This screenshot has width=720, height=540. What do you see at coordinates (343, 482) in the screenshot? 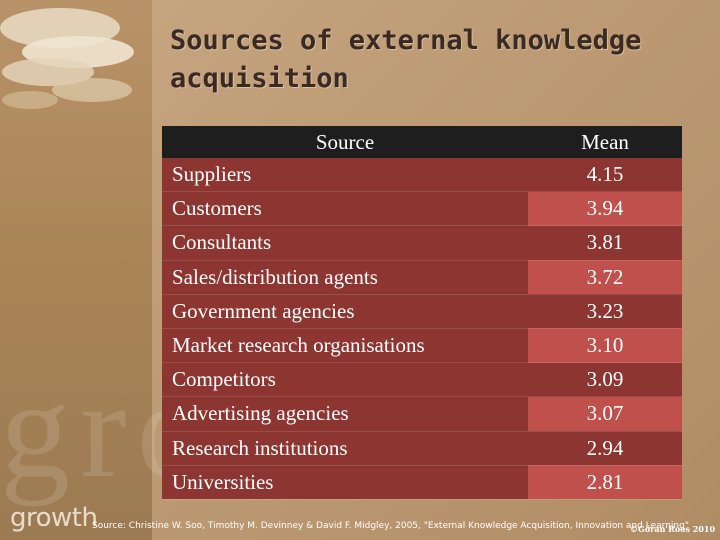
I see `source-cell: Universities` at bounding box center [343, 482].